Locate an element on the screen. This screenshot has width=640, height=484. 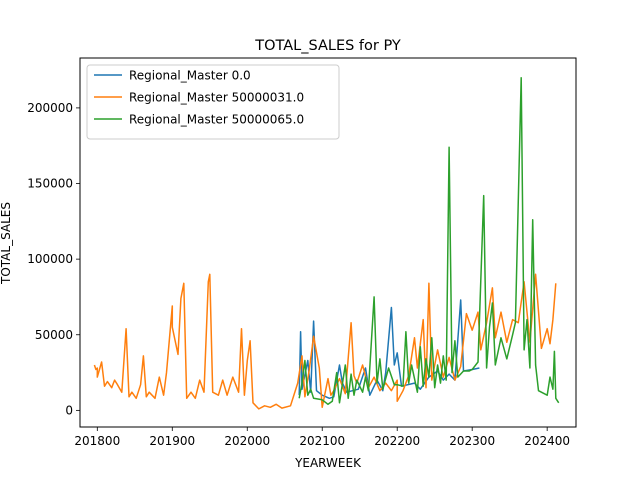
y-tick-label: 150000 is located at coordinates (50, 184).